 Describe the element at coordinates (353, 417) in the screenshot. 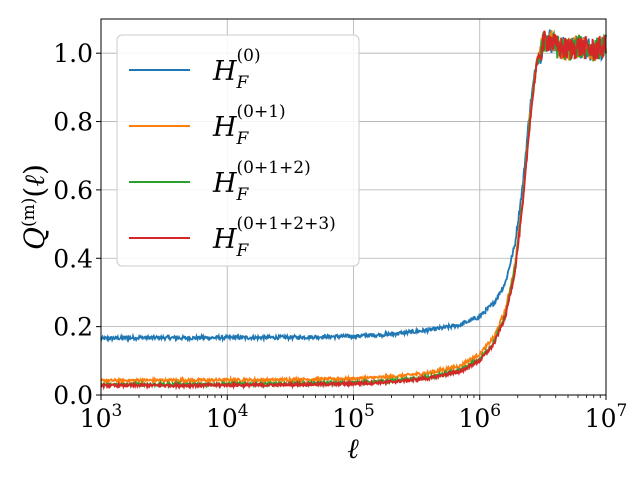

I see `x-tick-label: 10⁵` at that location.